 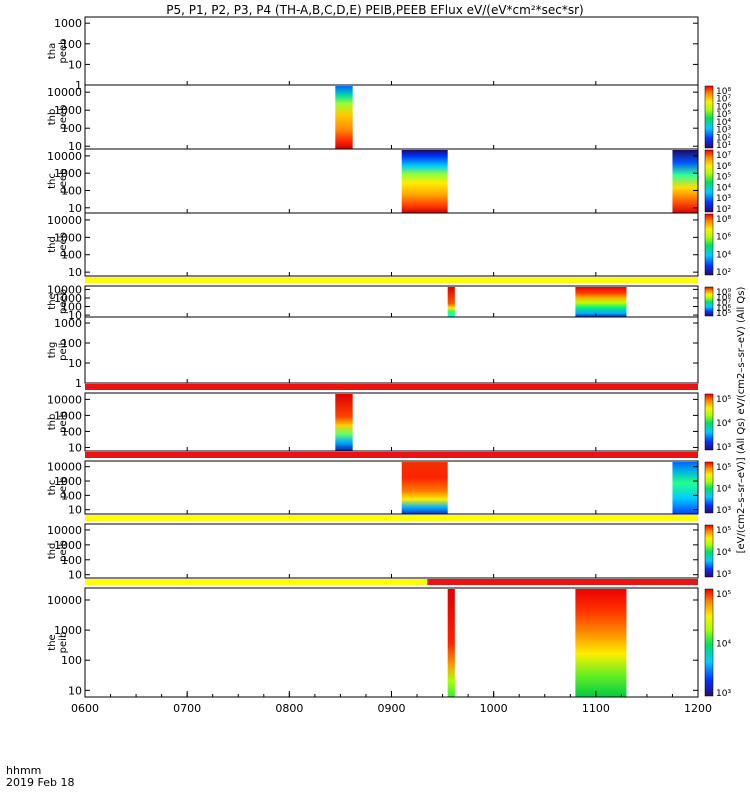 I want to click on x-axis-tick-label: 0900, so click(x=392, y=708).